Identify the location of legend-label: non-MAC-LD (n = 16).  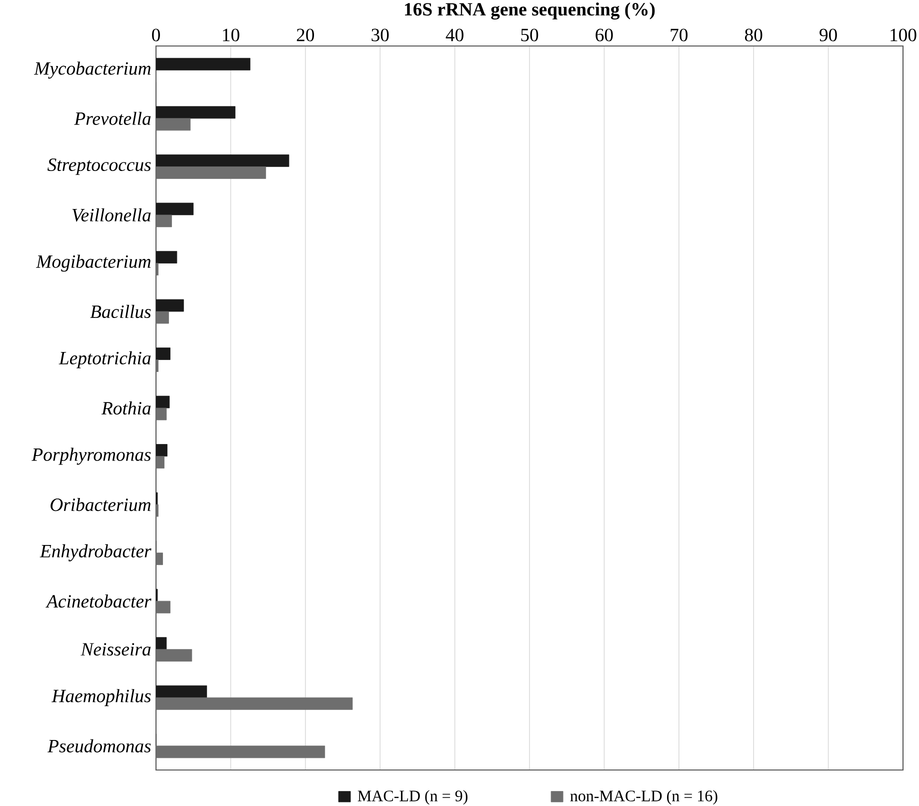
(644, 797).